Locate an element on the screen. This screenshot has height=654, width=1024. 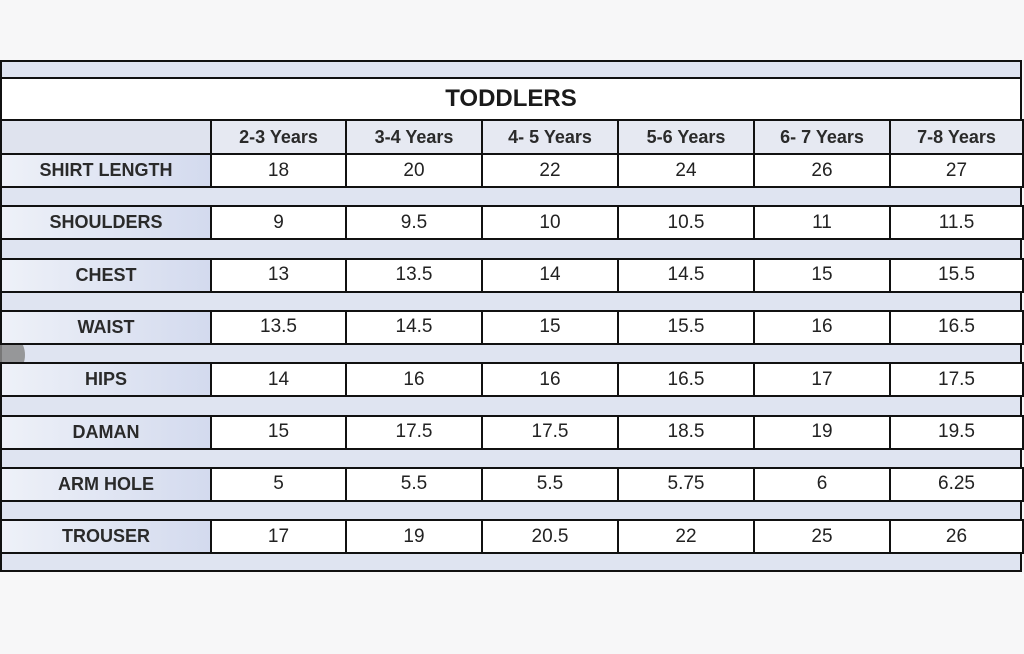
value-cell: 19.5 is located at coordinates (956, 432).